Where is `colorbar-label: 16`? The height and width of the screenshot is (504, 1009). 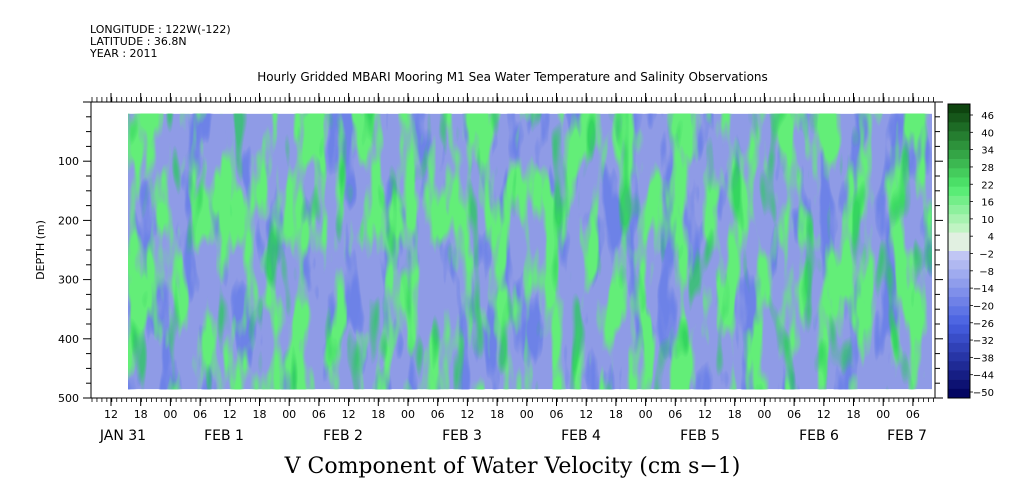
colorbar-label: 16 is located at coordinates (987, 203).